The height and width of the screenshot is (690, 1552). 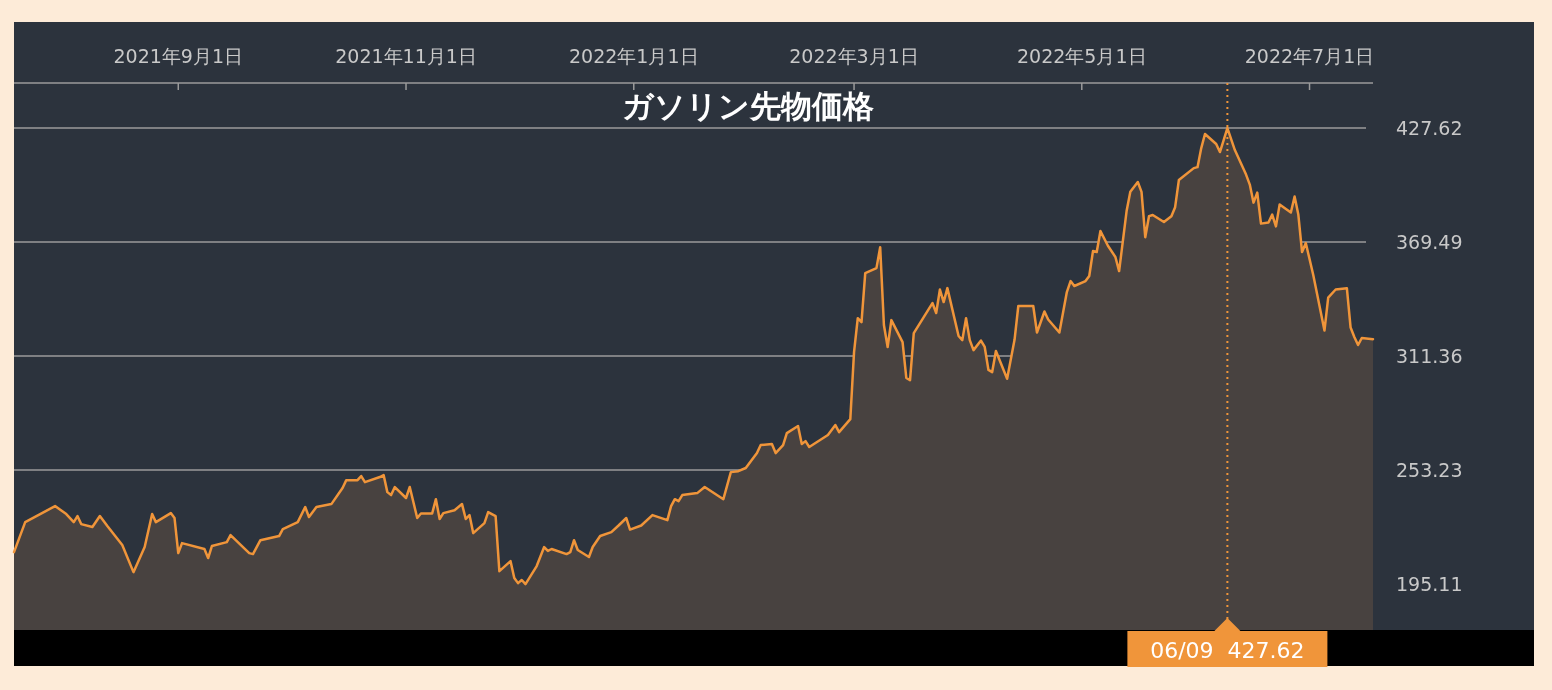 I want to click on chart-title: ガソリン先物価格, so click(x=748, y=106).